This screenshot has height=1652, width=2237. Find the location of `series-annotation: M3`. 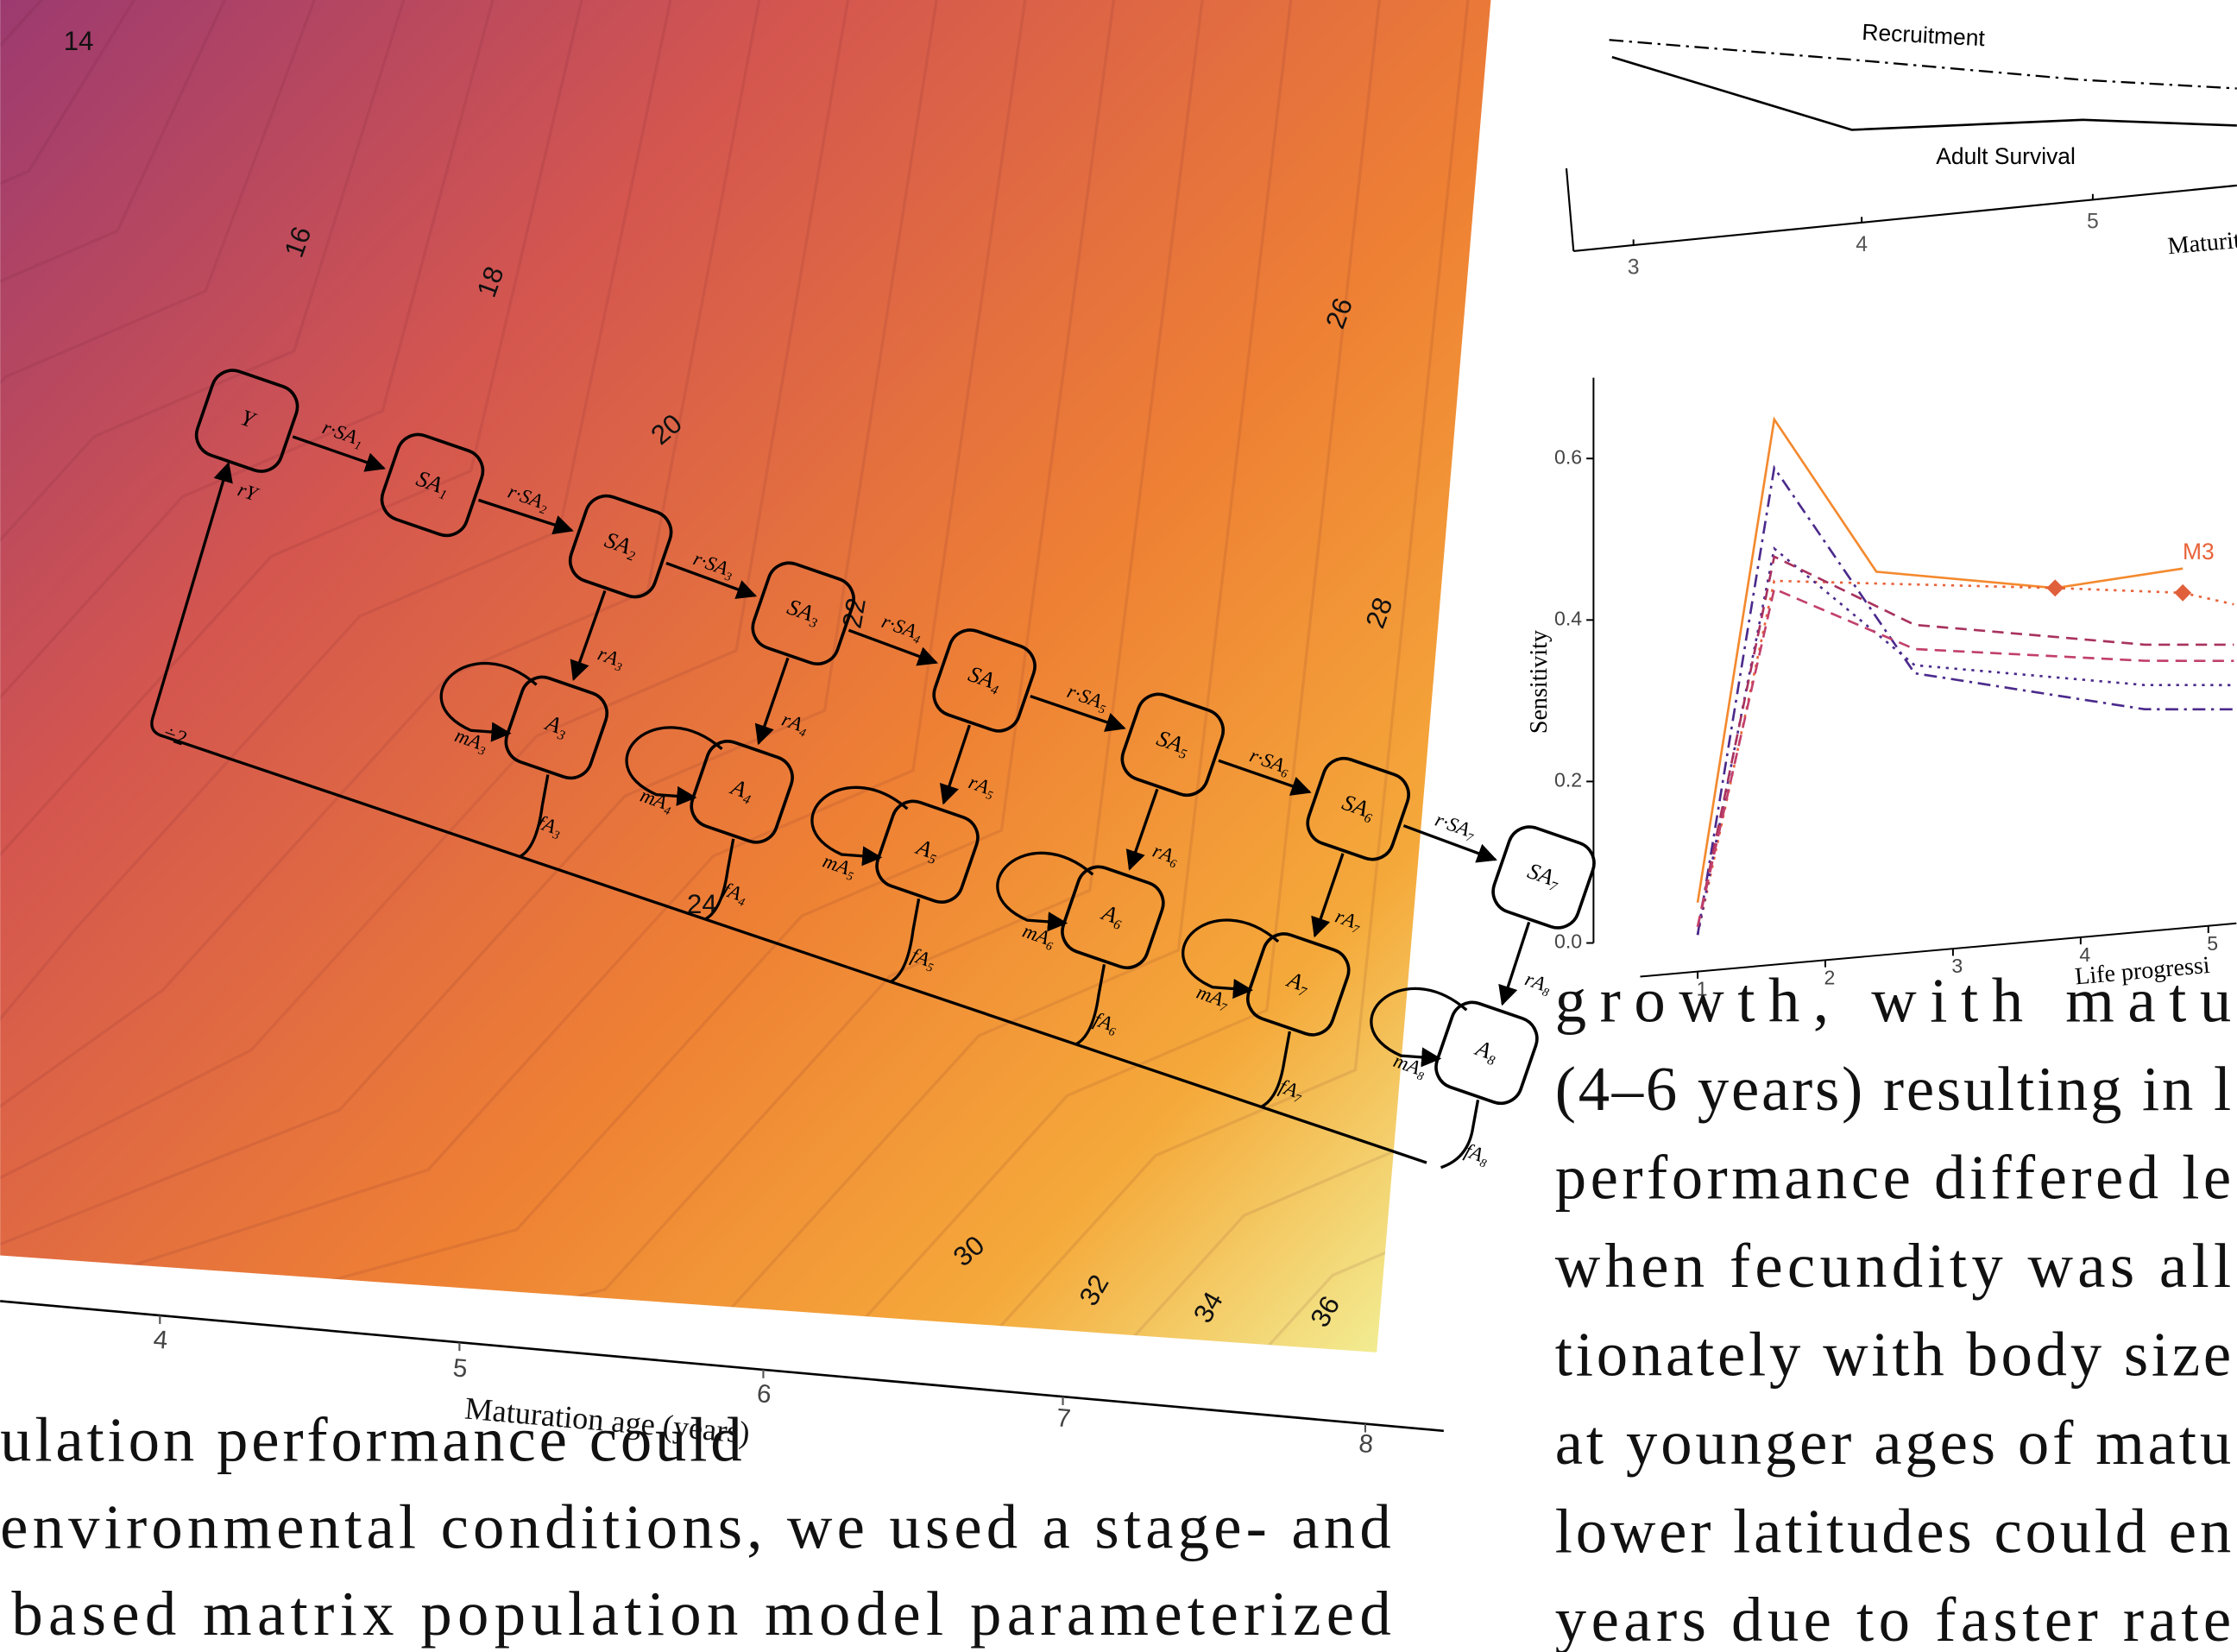

series-annotation: M3 is located at coordinates (2199, 551).